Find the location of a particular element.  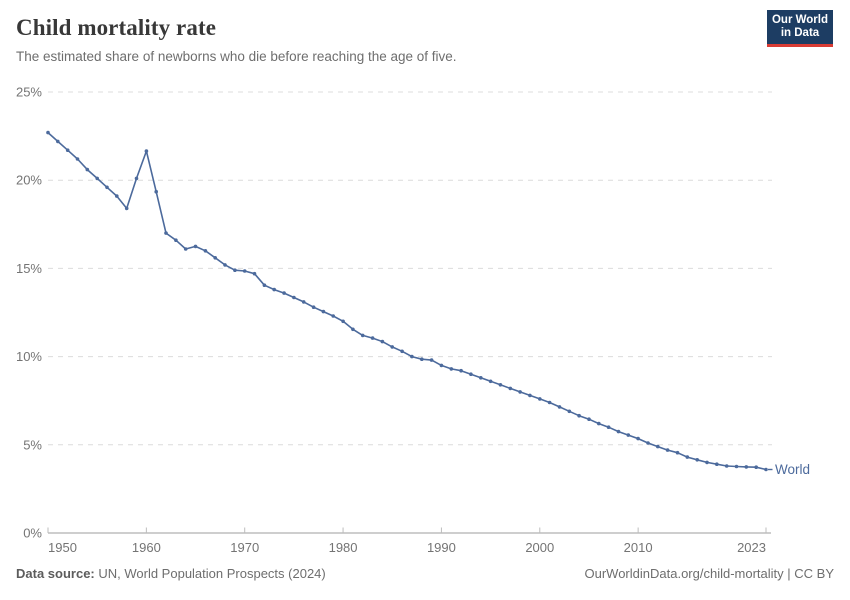

y-tick-label: 0% is located at coordinates (32, 533).